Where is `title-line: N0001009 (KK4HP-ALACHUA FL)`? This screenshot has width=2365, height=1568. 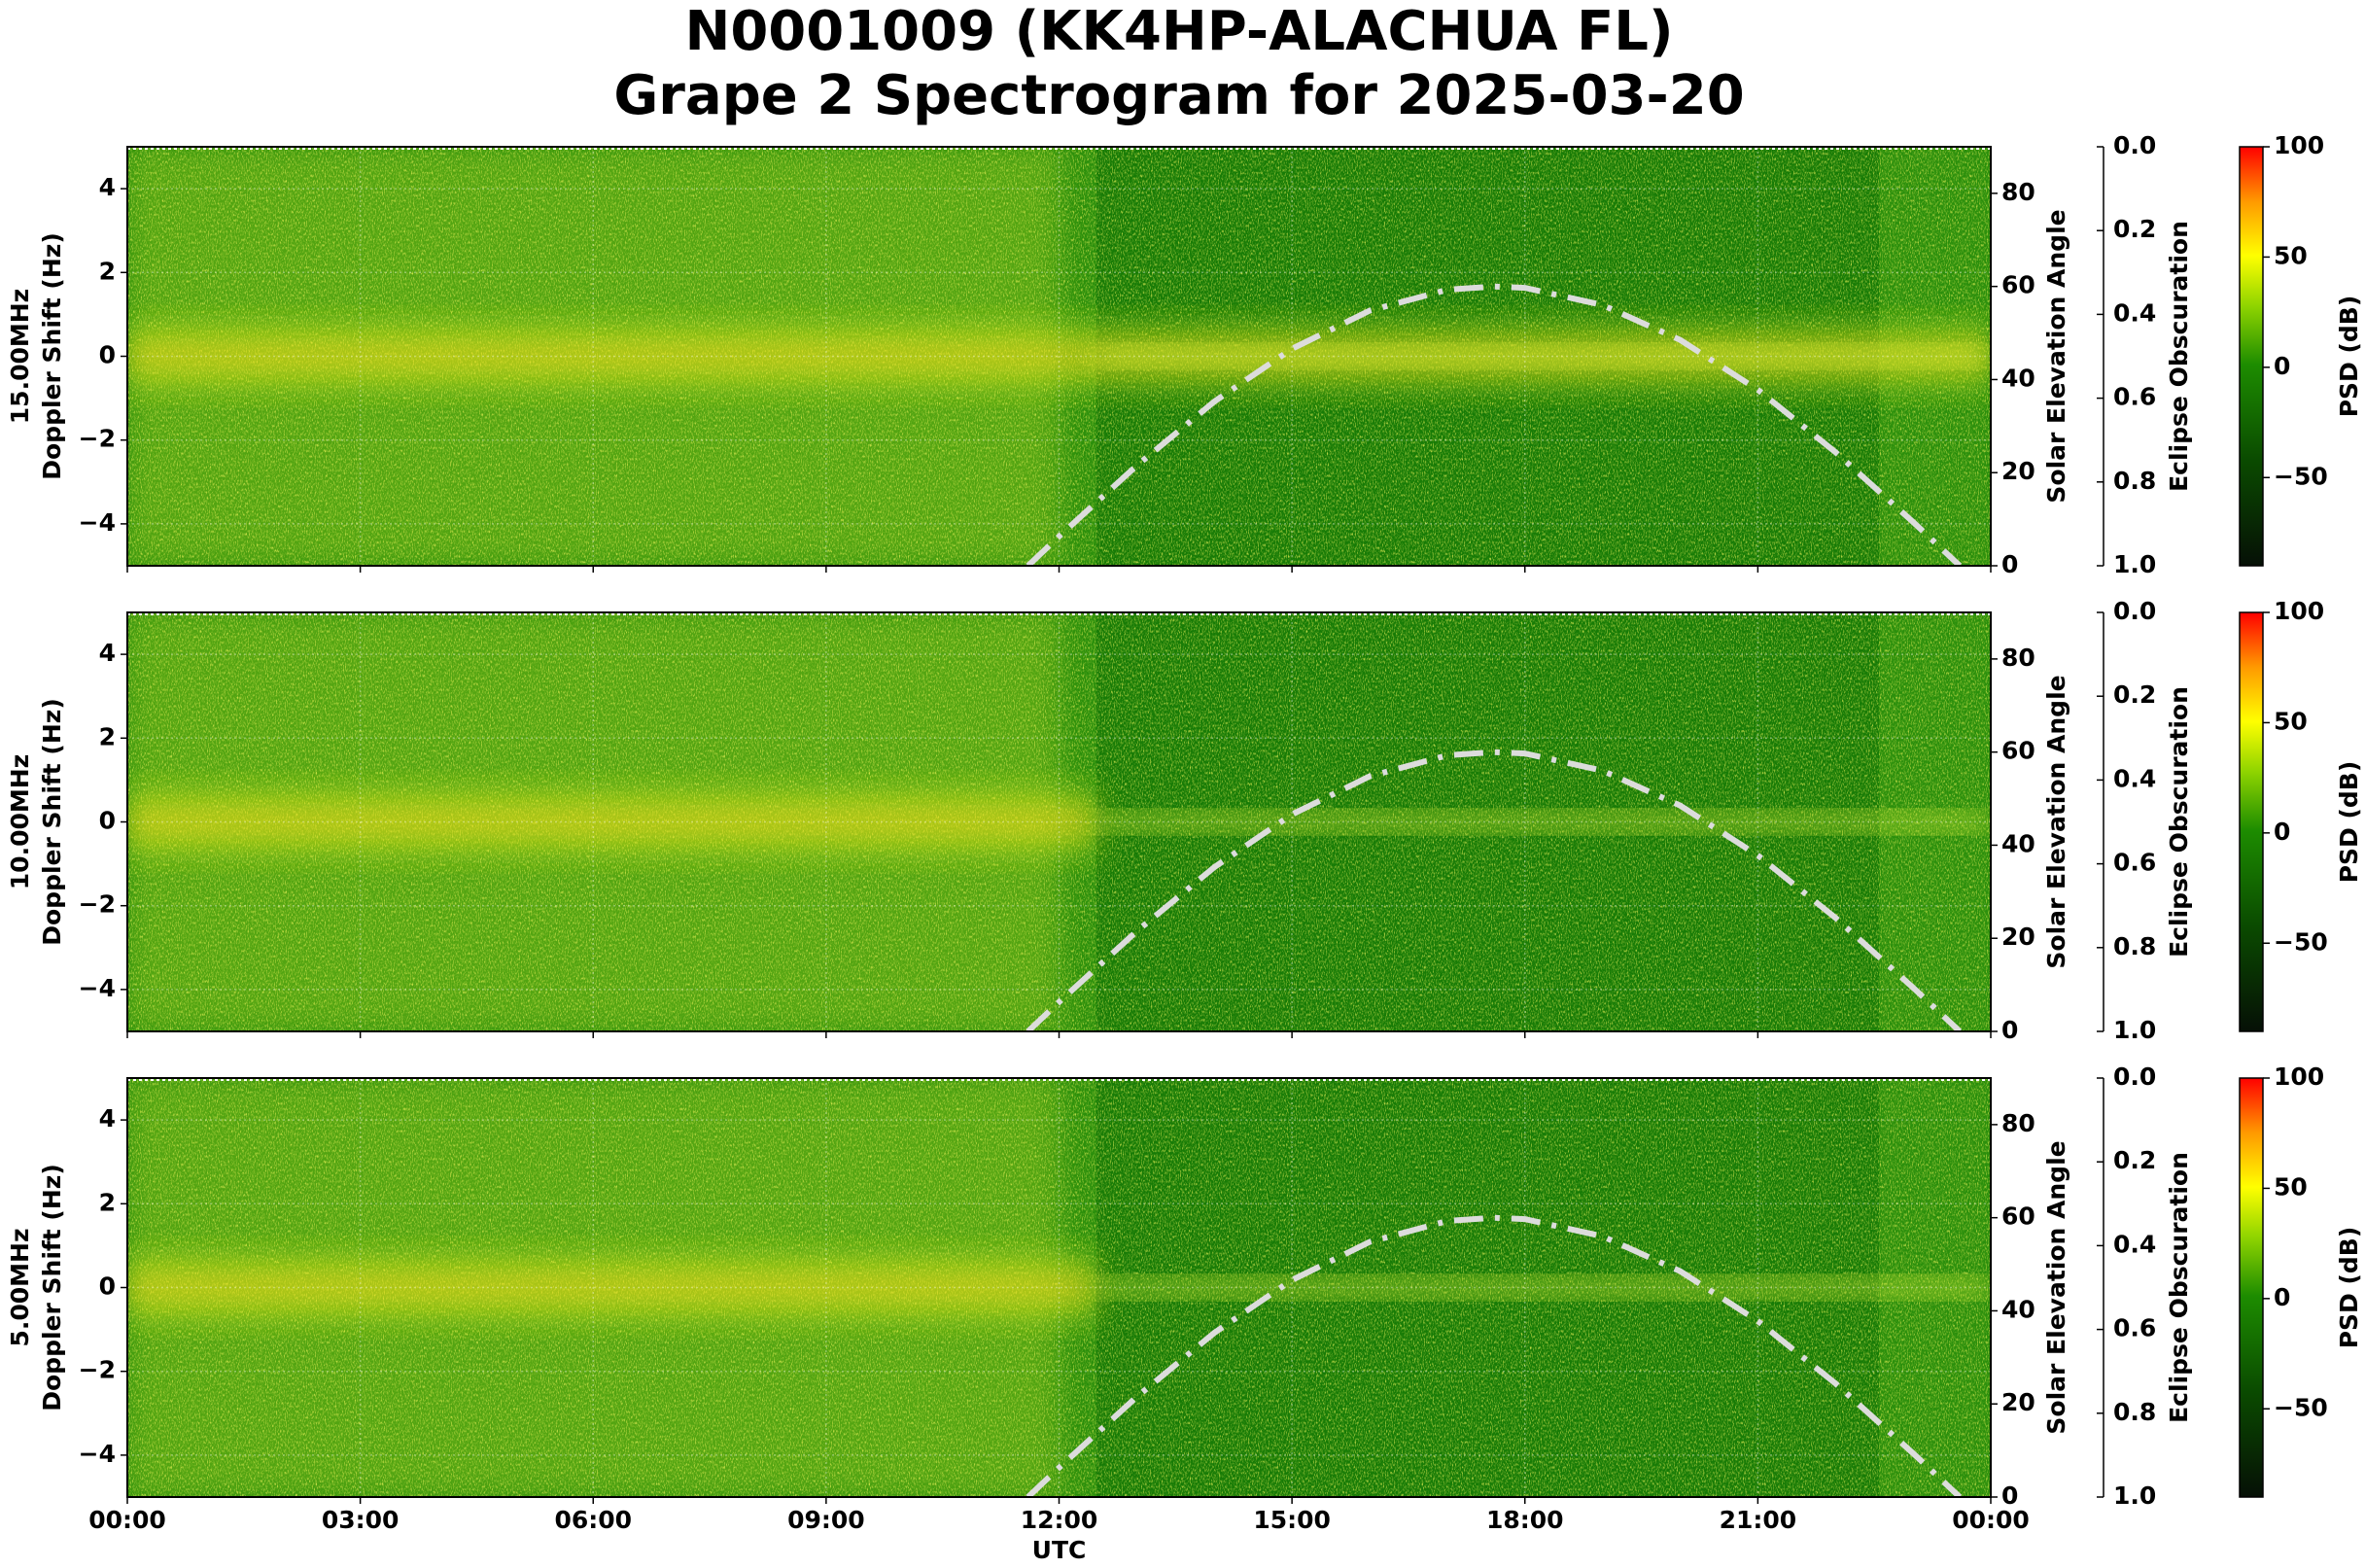
title-line: N0001009 (KK4HP-ALACHUA FL) is located at coordinates (1178, 31).